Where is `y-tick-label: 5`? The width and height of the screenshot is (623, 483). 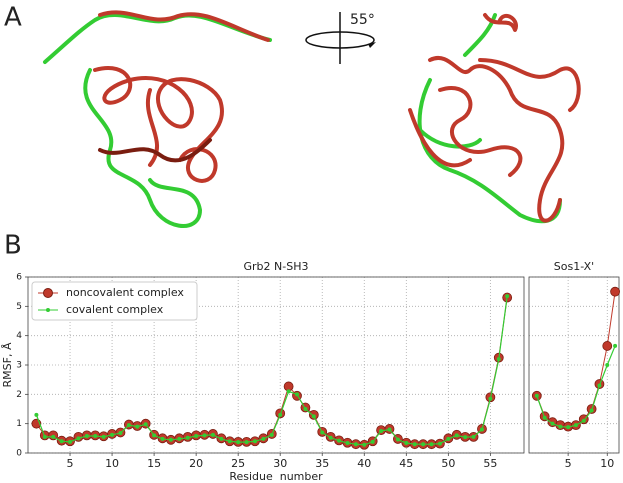
y-tick-label: 5 is located at coordinates (19, 307).